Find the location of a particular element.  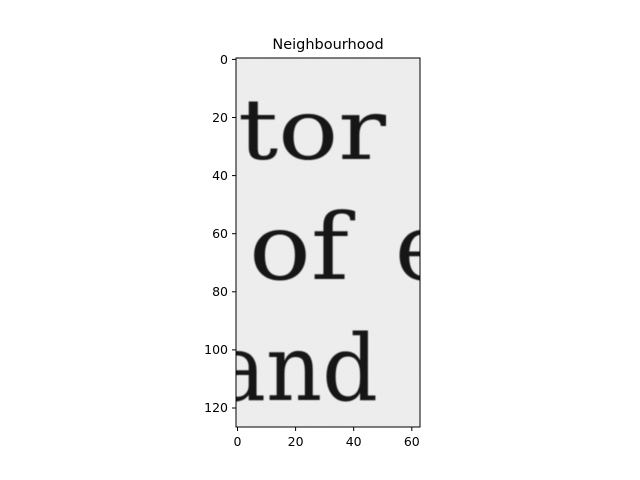

x-axis is located at coordinates (325, 429).